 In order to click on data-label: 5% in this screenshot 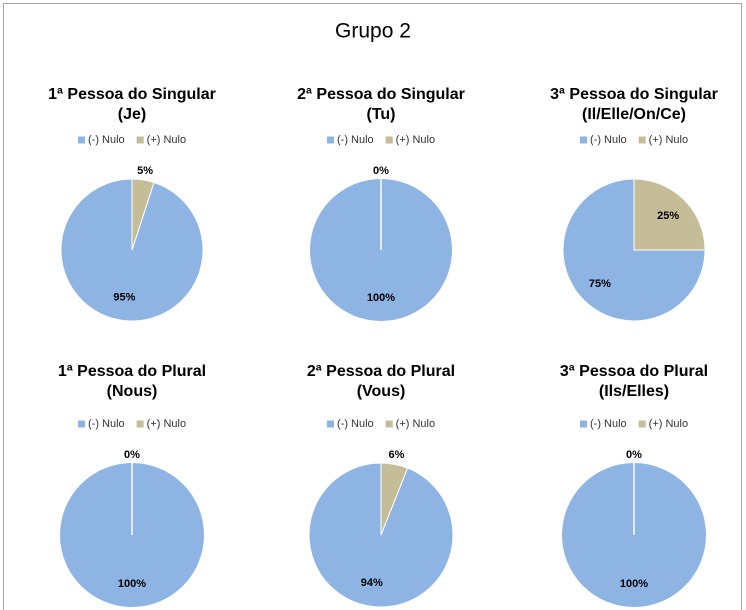, I will do `click(145, 171)`.